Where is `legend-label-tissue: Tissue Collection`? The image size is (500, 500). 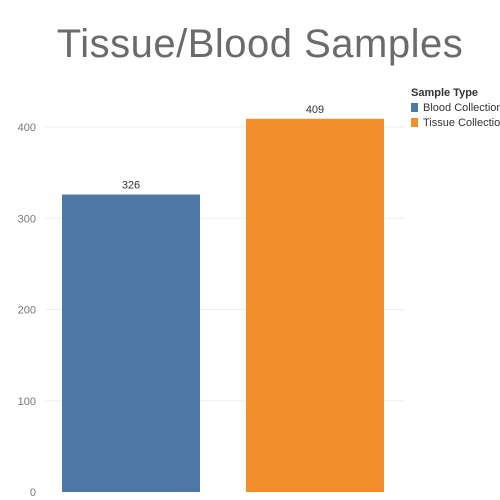 legend-label-tissue: Tissue Collection is located at coordinates (461, 123).